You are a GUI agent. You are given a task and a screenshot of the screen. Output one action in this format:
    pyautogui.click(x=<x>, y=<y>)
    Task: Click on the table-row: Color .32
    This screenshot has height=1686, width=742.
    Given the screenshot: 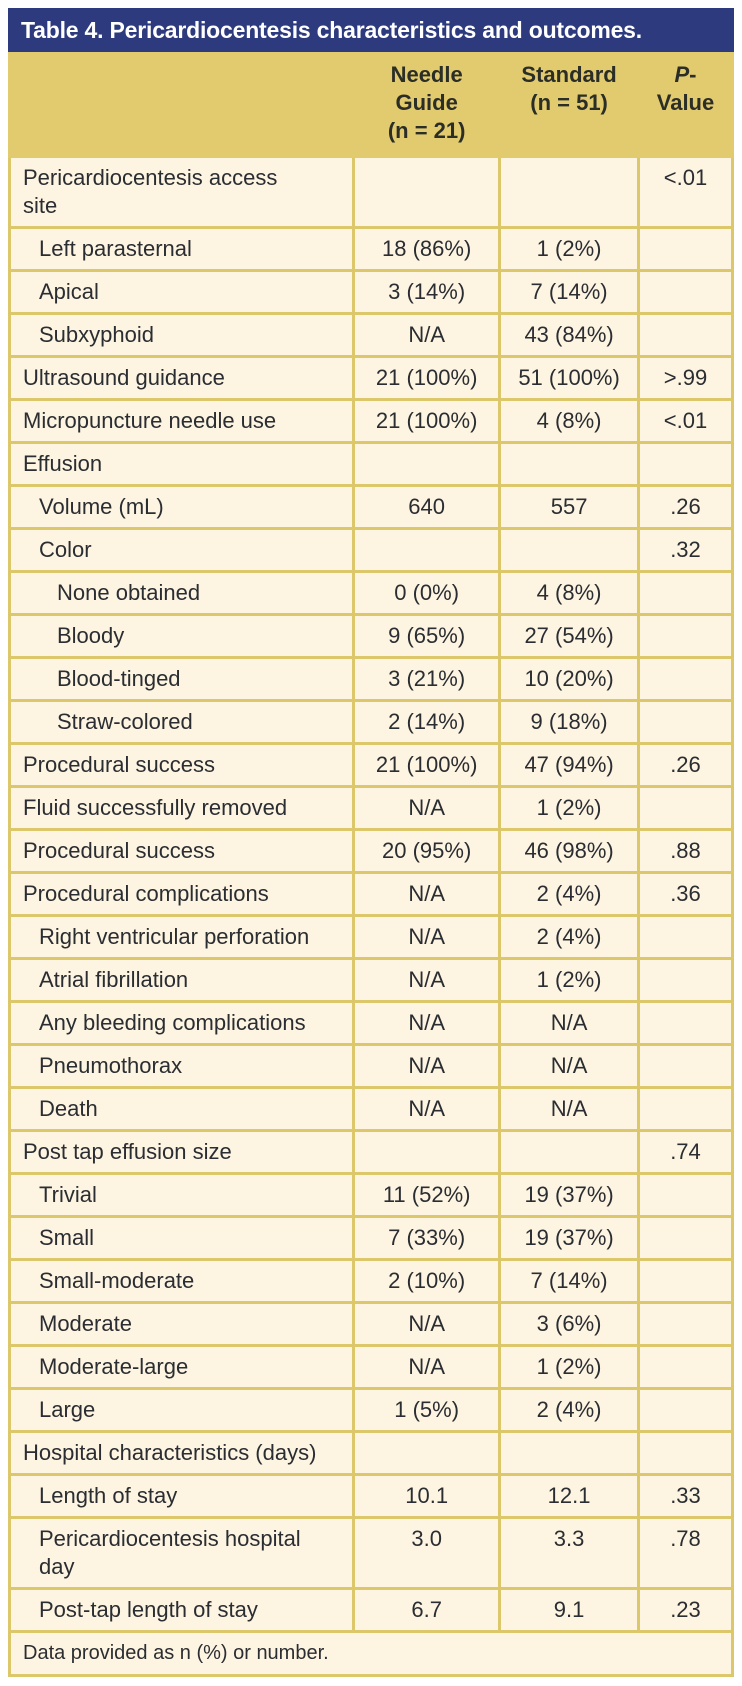 What is the action you would take?
    pyautogui.click(x=371, y=550)
    